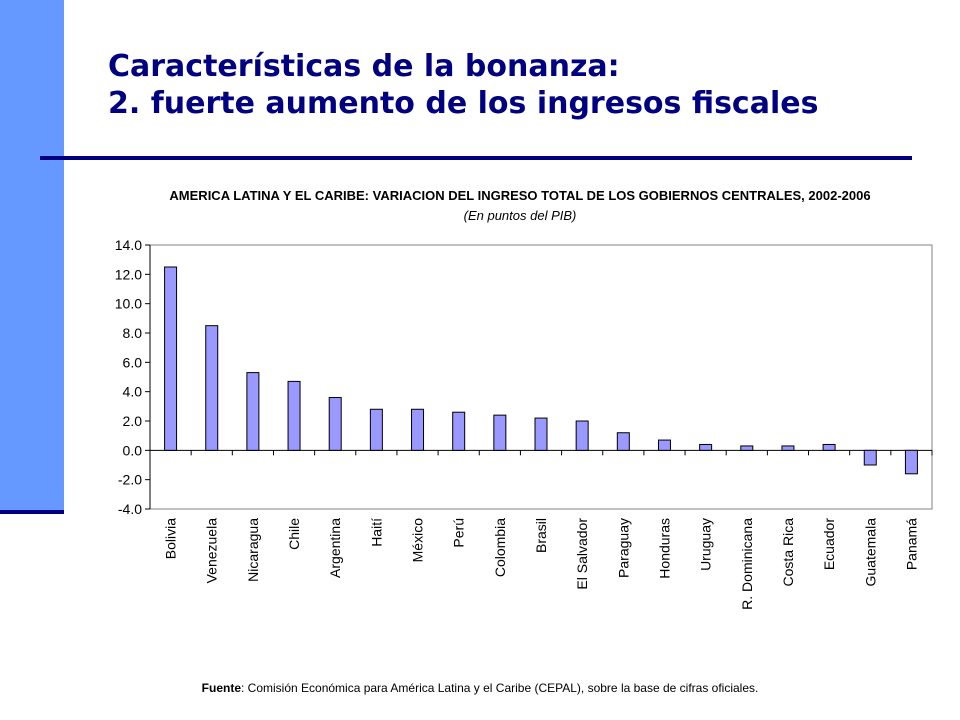 The height and width of the screenshot is (720, 960). I want to click on x-category-label: El Salvador, so click(582, 554).